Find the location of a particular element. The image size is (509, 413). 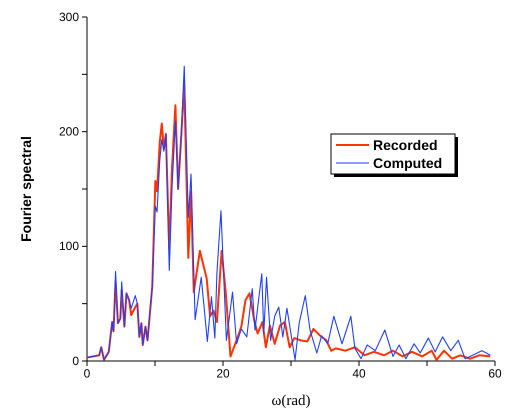

x-tick-label: 0 is located at coordinates (87, 373).